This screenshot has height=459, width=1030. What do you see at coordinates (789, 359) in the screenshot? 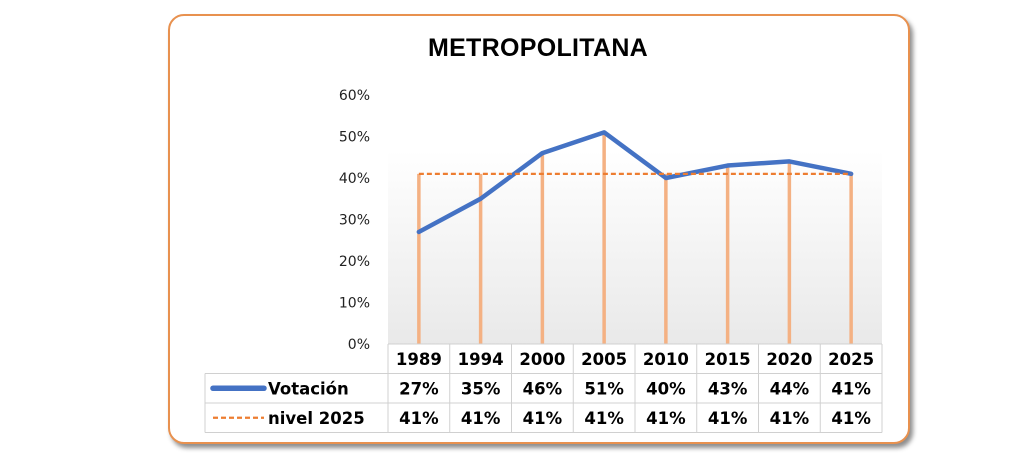
I see `category-label: 2020` at bounding box center [789, 359].